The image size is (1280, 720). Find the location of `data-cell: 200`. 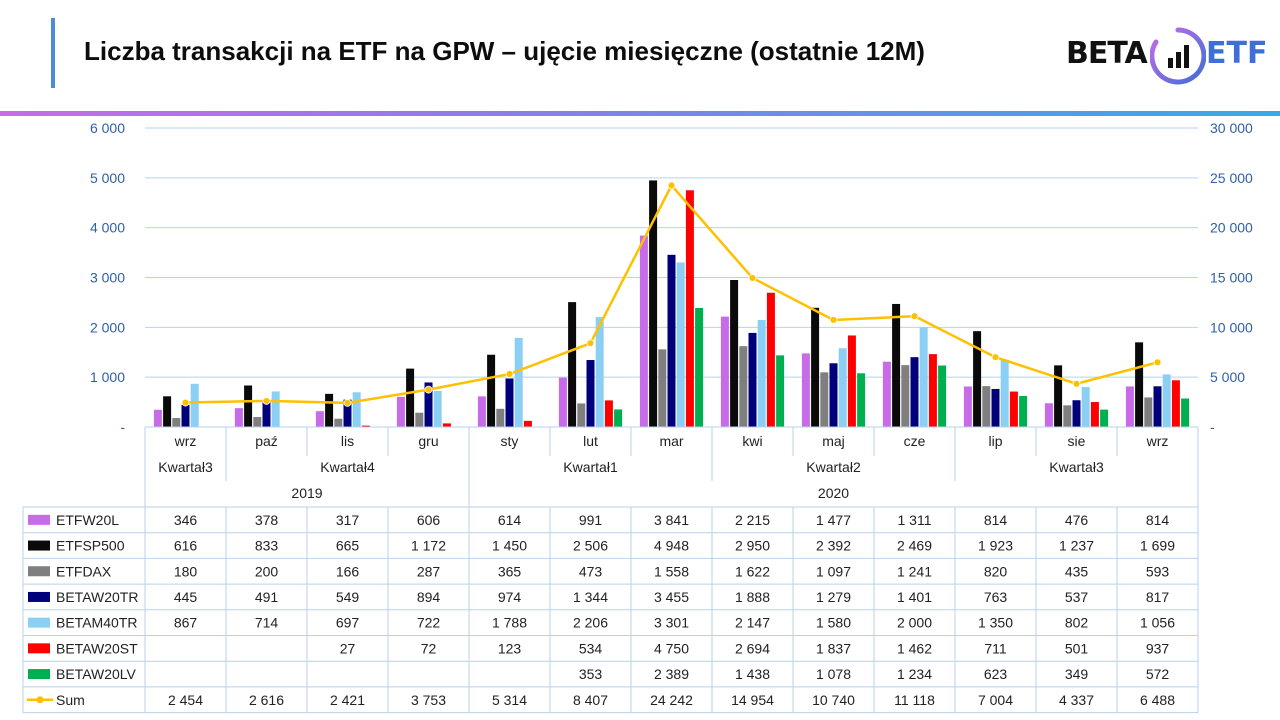

data-cell: 200 is located at coordinates (267, 571).